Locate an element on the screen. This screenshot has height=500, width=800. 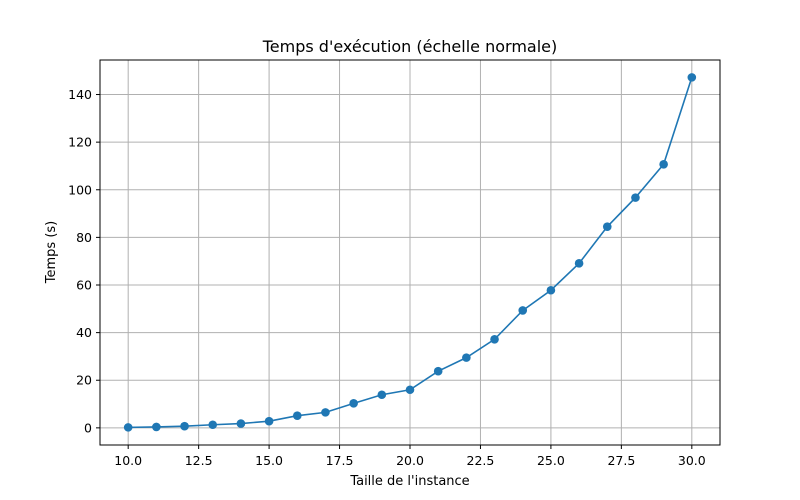
y-tick-label: 40 is located at coordinates (84, 332).